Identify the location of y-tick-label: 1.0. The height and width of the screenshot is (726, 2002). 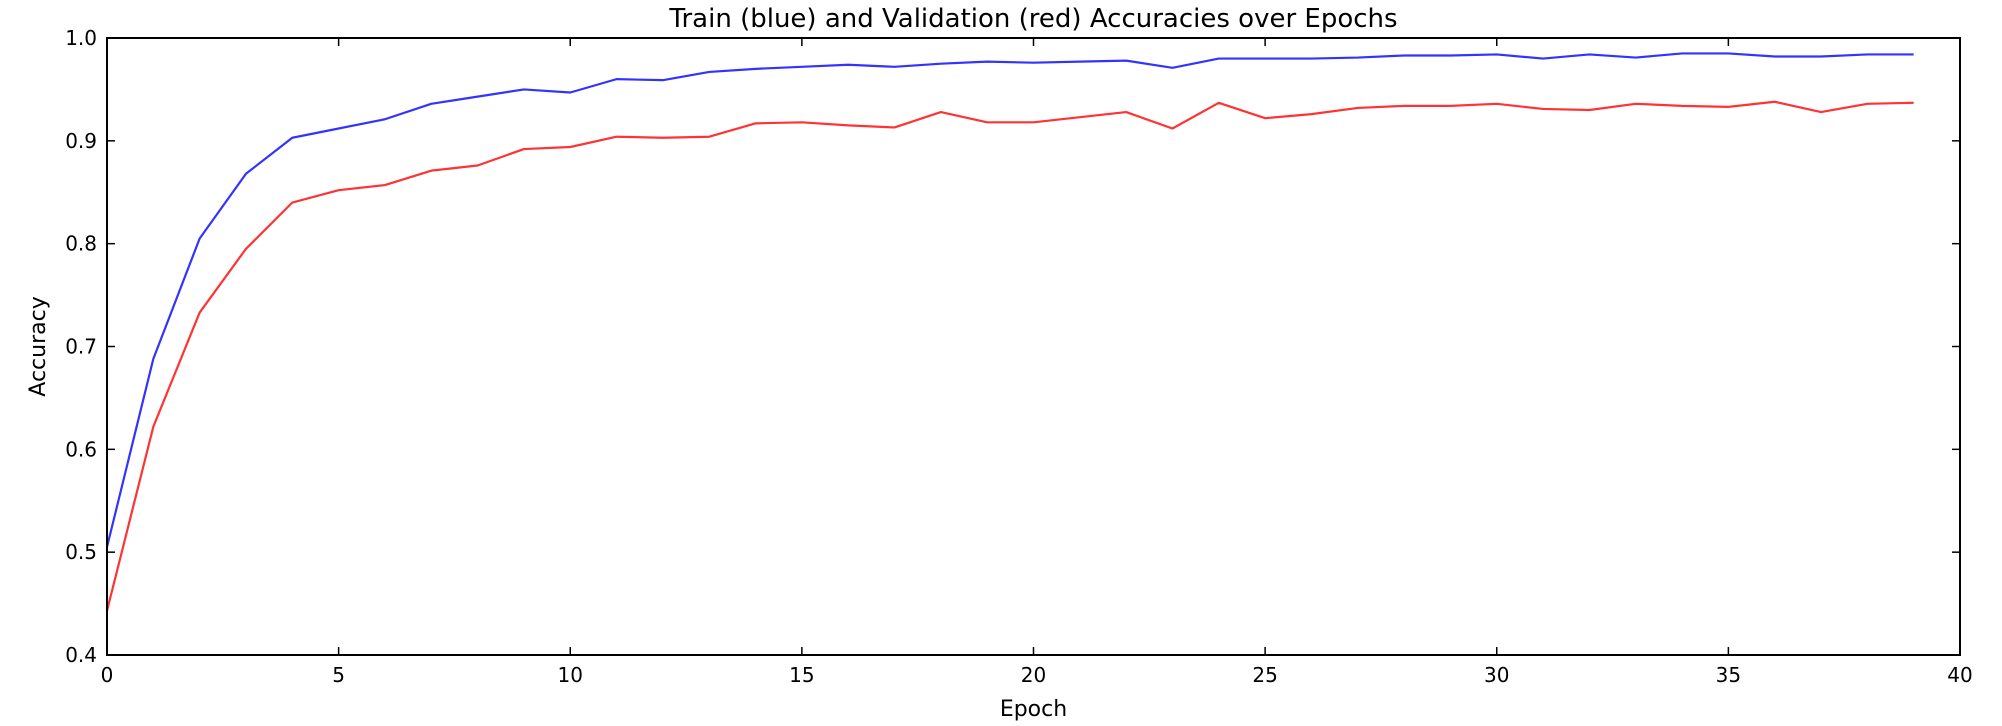
(81, 38).